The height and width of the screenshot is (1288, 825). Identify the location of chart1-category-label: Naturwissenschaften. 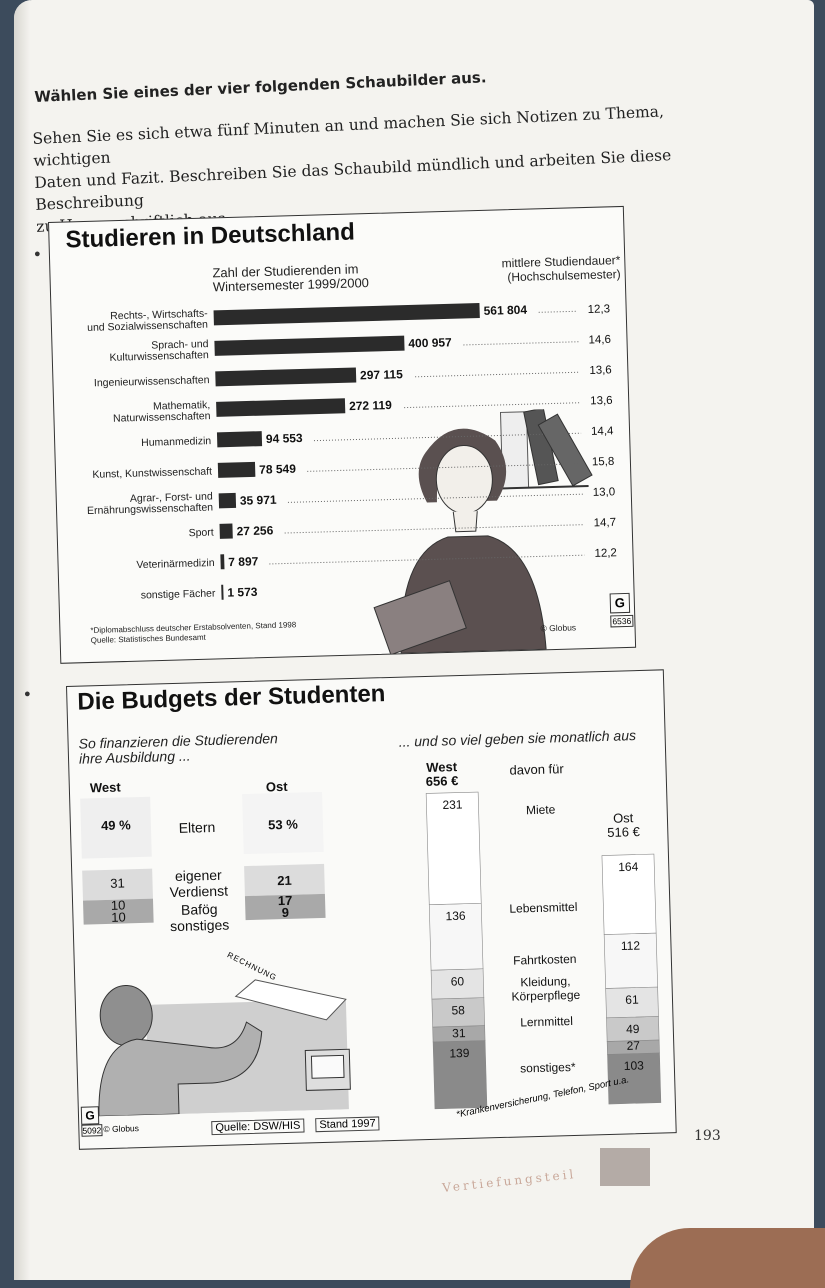
(162, 417).